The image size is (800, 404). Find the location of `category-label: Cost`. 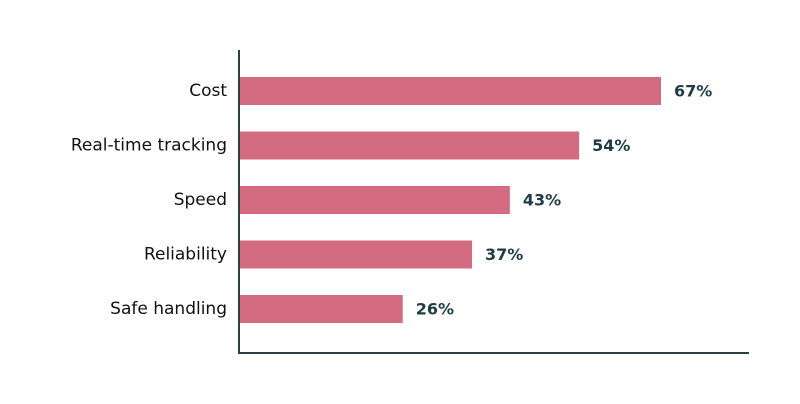

category-label: Cost is located at coordinates (208, 91).